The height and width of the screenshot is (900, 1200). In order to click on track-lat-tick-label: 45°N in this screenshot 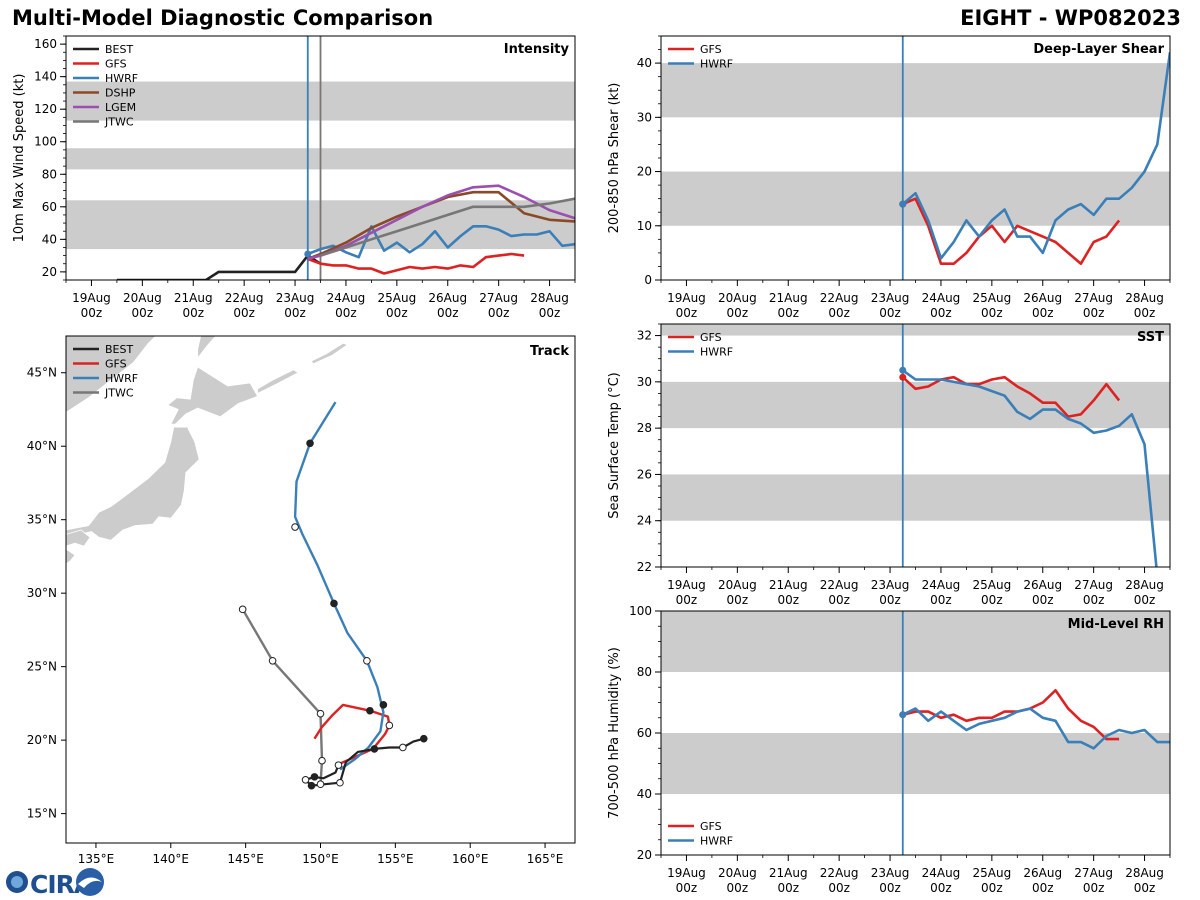, I will do `click(42, 373)`.